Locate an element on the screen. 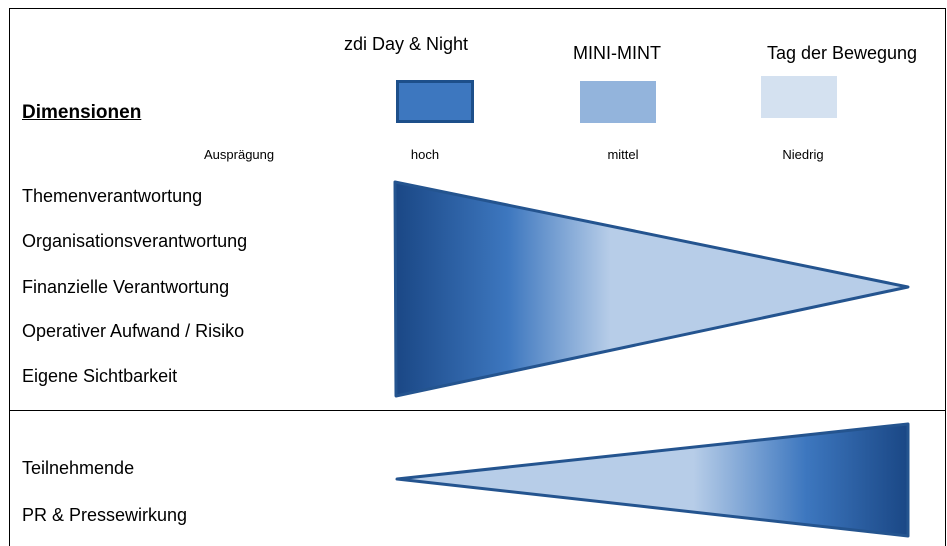  dimension-finanzielle-verantwortung: Finanzielle Verantwortung is located at coordinates (126, 287).